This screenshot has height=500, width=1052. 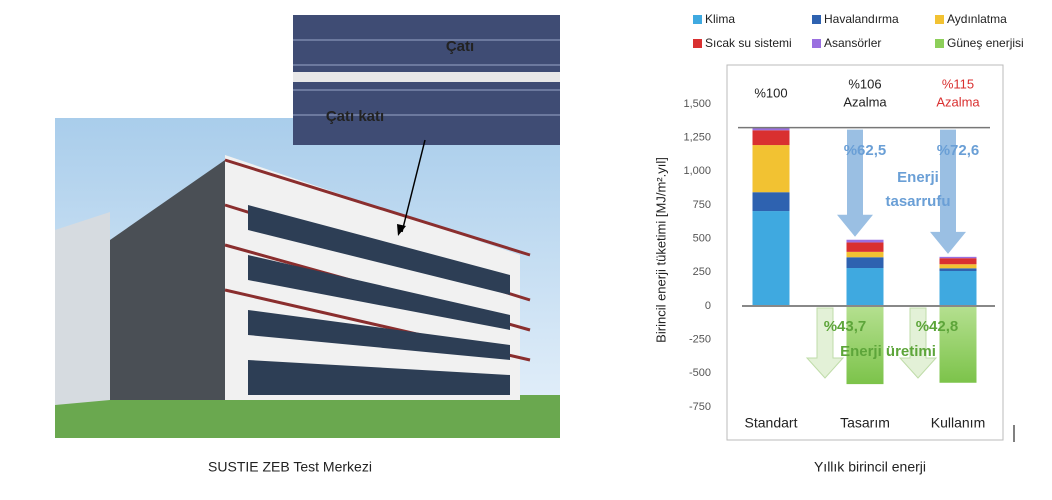 I want to click on legend-label: Sıcak su sistemi, so click(x=748, y=43).